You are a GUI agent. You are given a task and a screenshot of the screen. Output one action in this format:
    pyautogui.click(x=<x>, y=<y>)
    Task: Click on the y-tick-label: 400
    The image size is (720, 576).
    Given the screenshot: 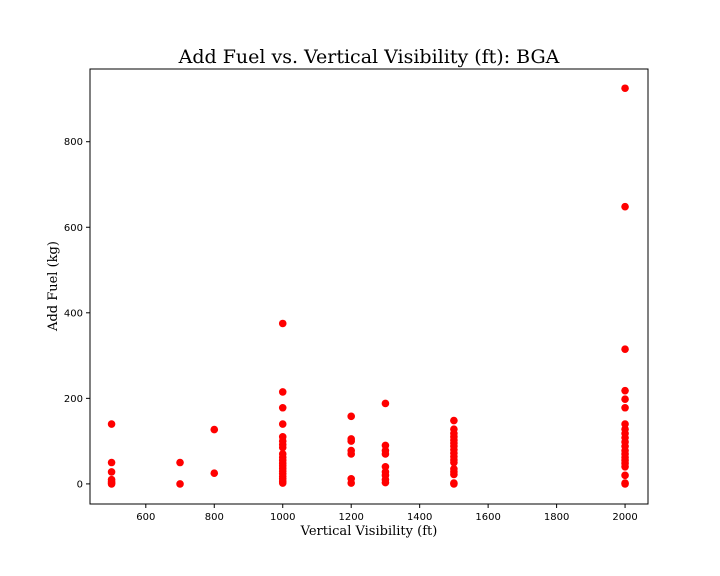 What is the action you would take?
    pyautogui.click(x=73, y=313)
    